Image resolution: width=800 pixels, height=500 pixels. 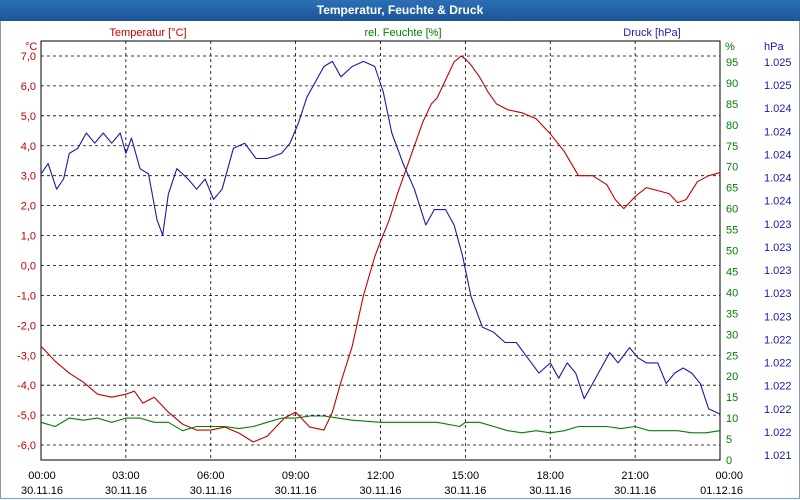 I want to click on humidity-tick-label: 70, so click(x=732, y=168).